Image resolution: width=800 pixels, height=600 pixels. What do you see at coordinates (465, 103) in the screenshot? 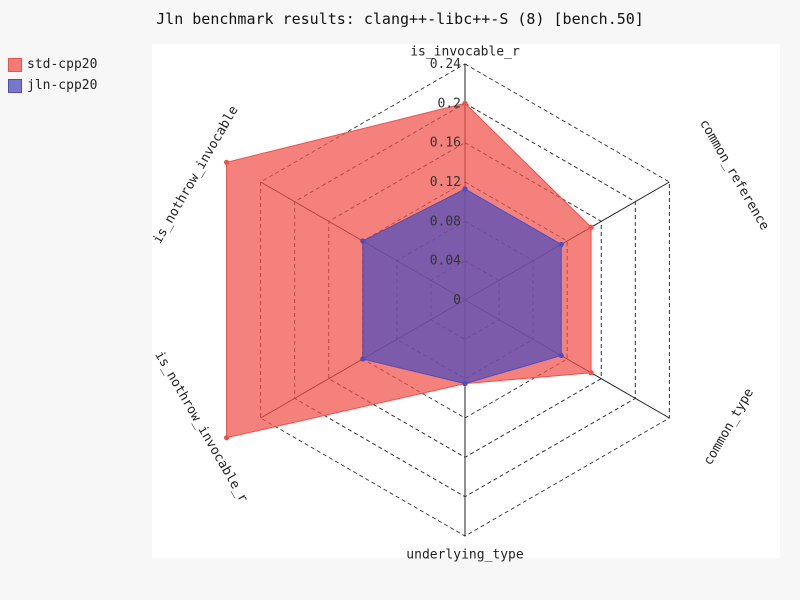
I see `point-std-cpp20-is_invocable_r` at bounding box center [465, 103].